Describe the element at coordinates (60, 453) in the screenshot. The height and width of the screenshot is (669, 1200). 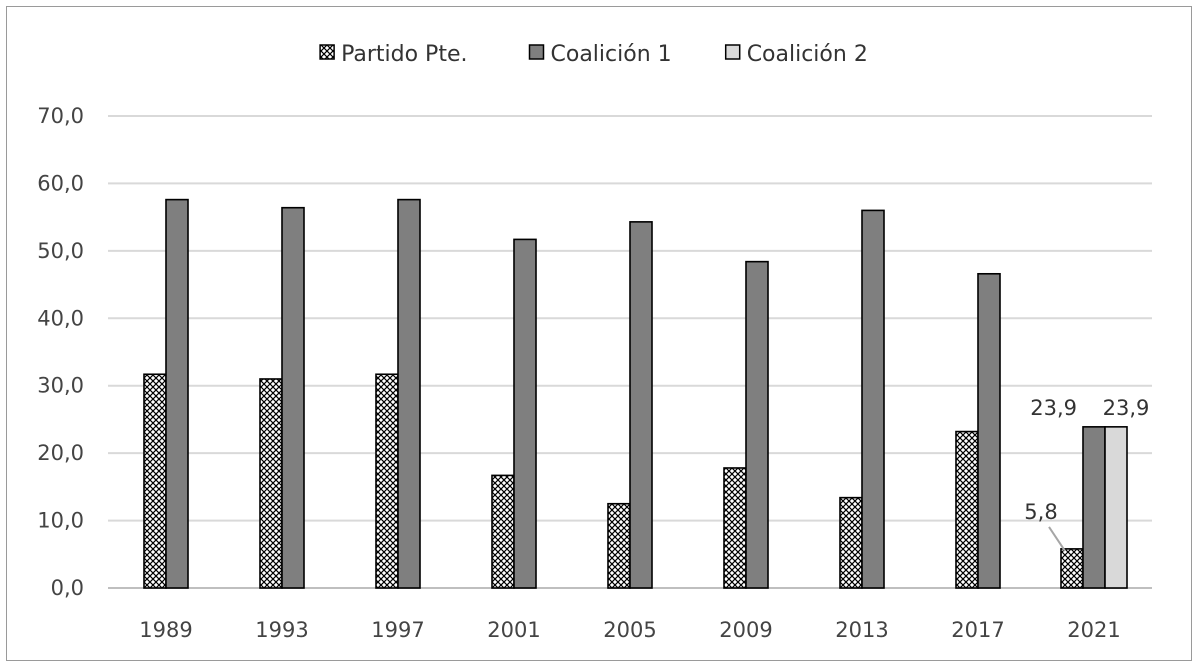
I see `y-tick-label: 20,0` at that location.